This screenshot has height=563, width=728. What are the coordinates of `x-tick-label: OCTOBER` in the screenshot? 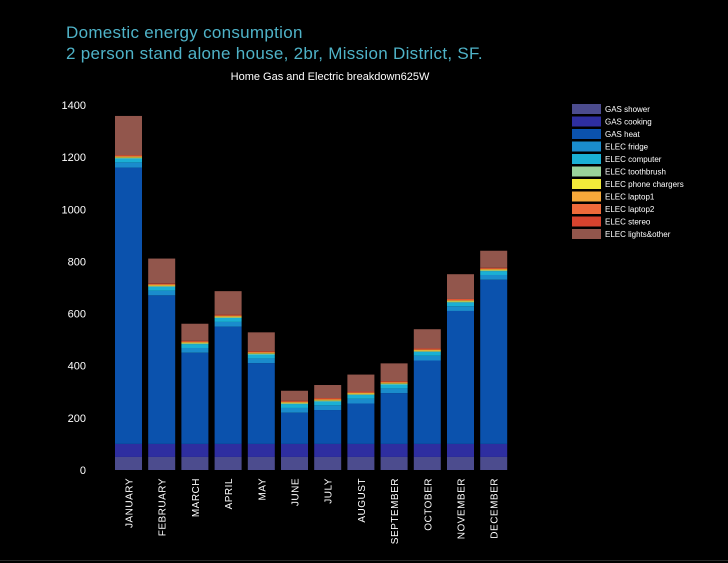 It's located at (428, 504).